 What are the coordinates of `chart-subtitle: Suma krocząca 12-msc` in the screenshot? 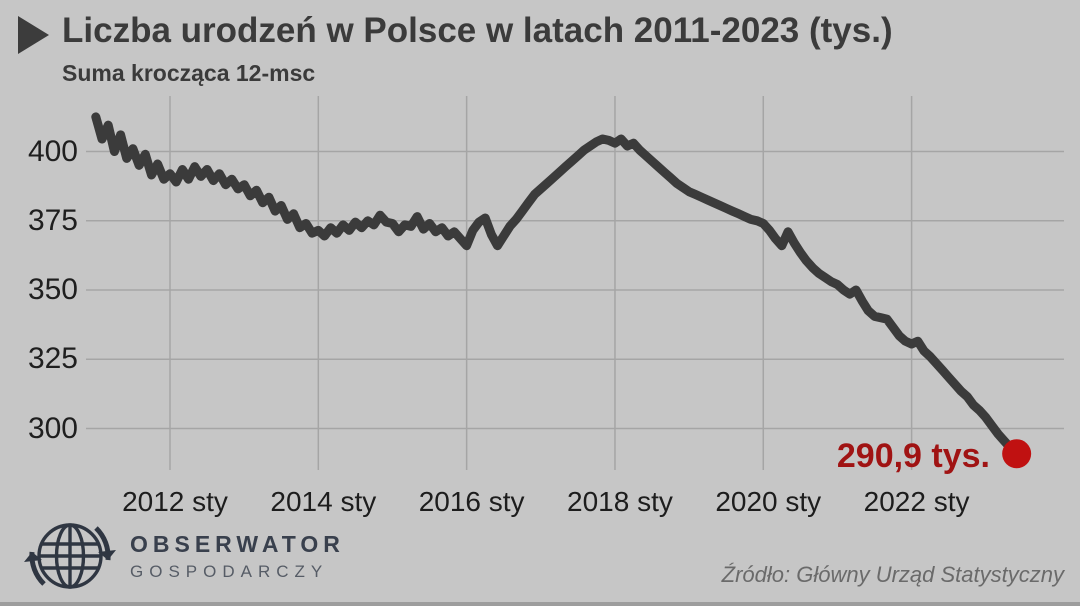 It's located at (189, 73).